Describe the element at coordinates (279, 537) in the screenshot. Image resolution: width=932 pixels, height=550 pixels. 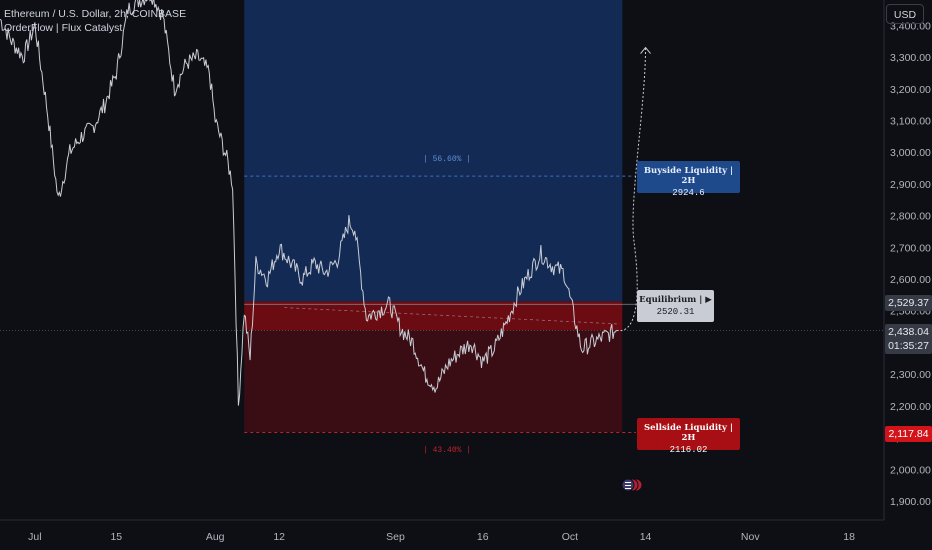
I see `x-tick-label: 12` at that location.